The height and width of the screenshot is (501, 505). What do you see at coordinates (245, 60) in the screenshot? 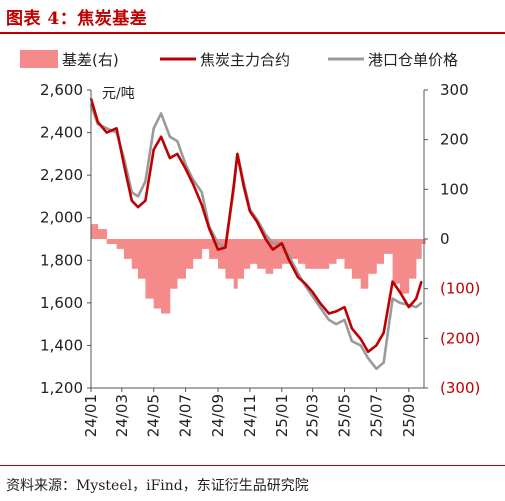
I see `legend-label-futures: 焦炭主力合约` at bounding box center [245, 60].